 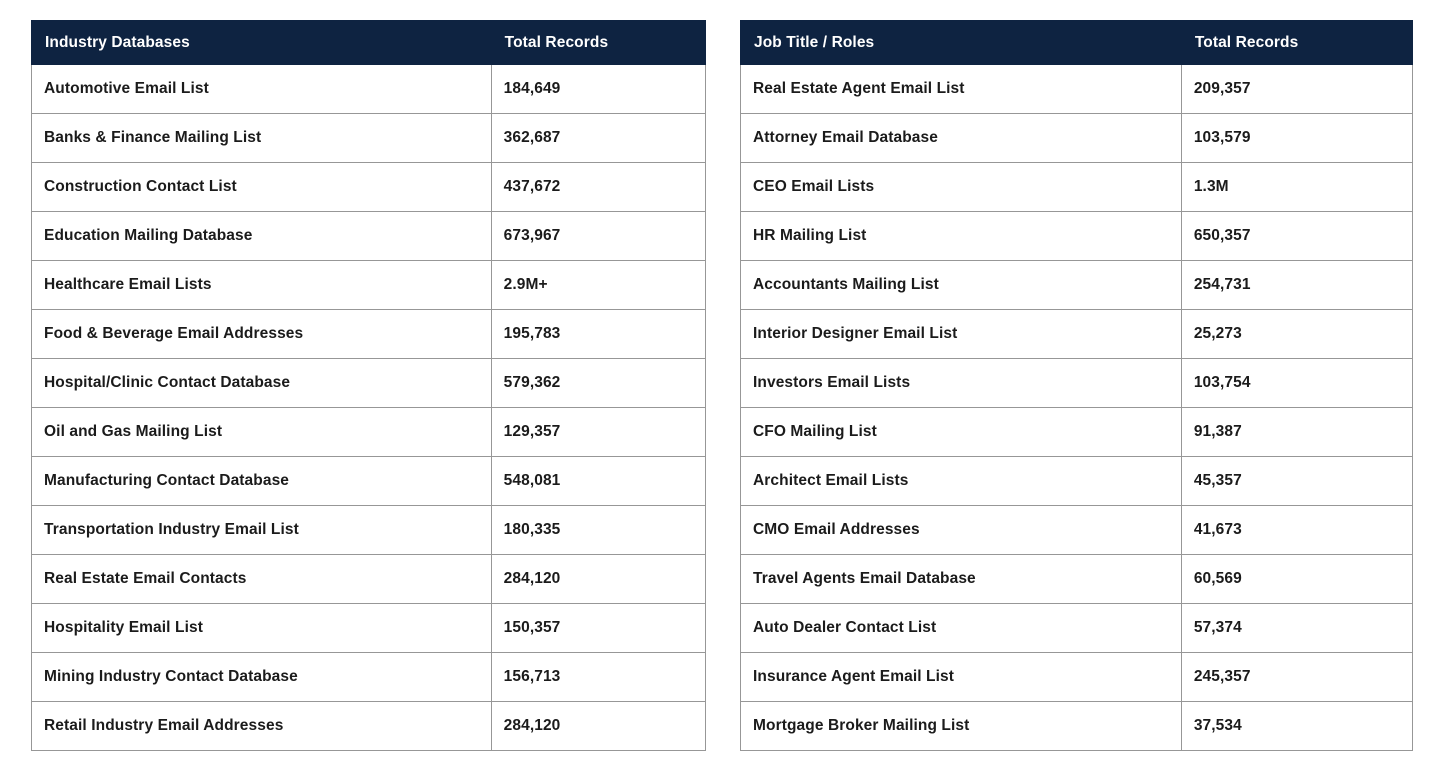 What do you see at coordinates (261, 726) in the screenshot?
I see `list-name-cell: Retail Industry Email Addresses` at bounding box center [261, 726].